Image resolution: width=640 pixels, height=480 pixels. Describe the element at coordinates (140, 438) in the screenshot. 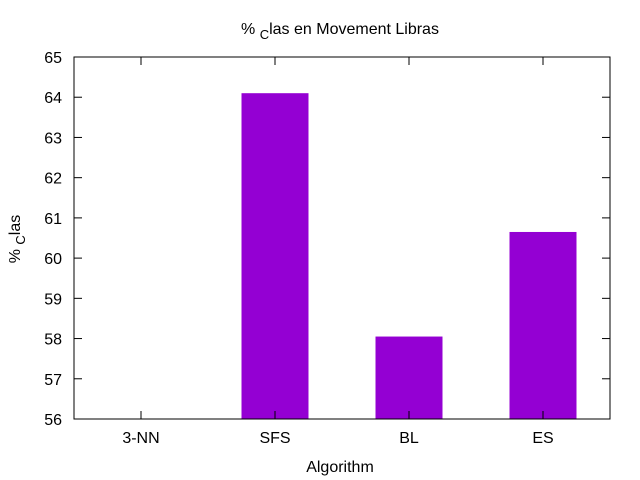

I see `x-tick-label: 3-NN` at that location.